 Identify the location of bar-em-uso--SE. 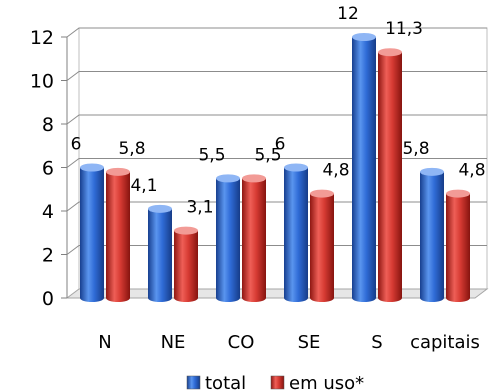
(322, 245).